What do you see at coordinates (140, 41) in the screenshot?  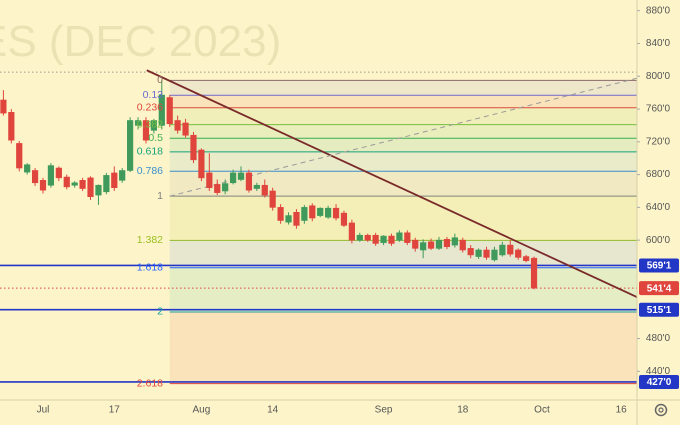 I see `watermark: ES (DEC 2023)` at bounding box center [140, 41].